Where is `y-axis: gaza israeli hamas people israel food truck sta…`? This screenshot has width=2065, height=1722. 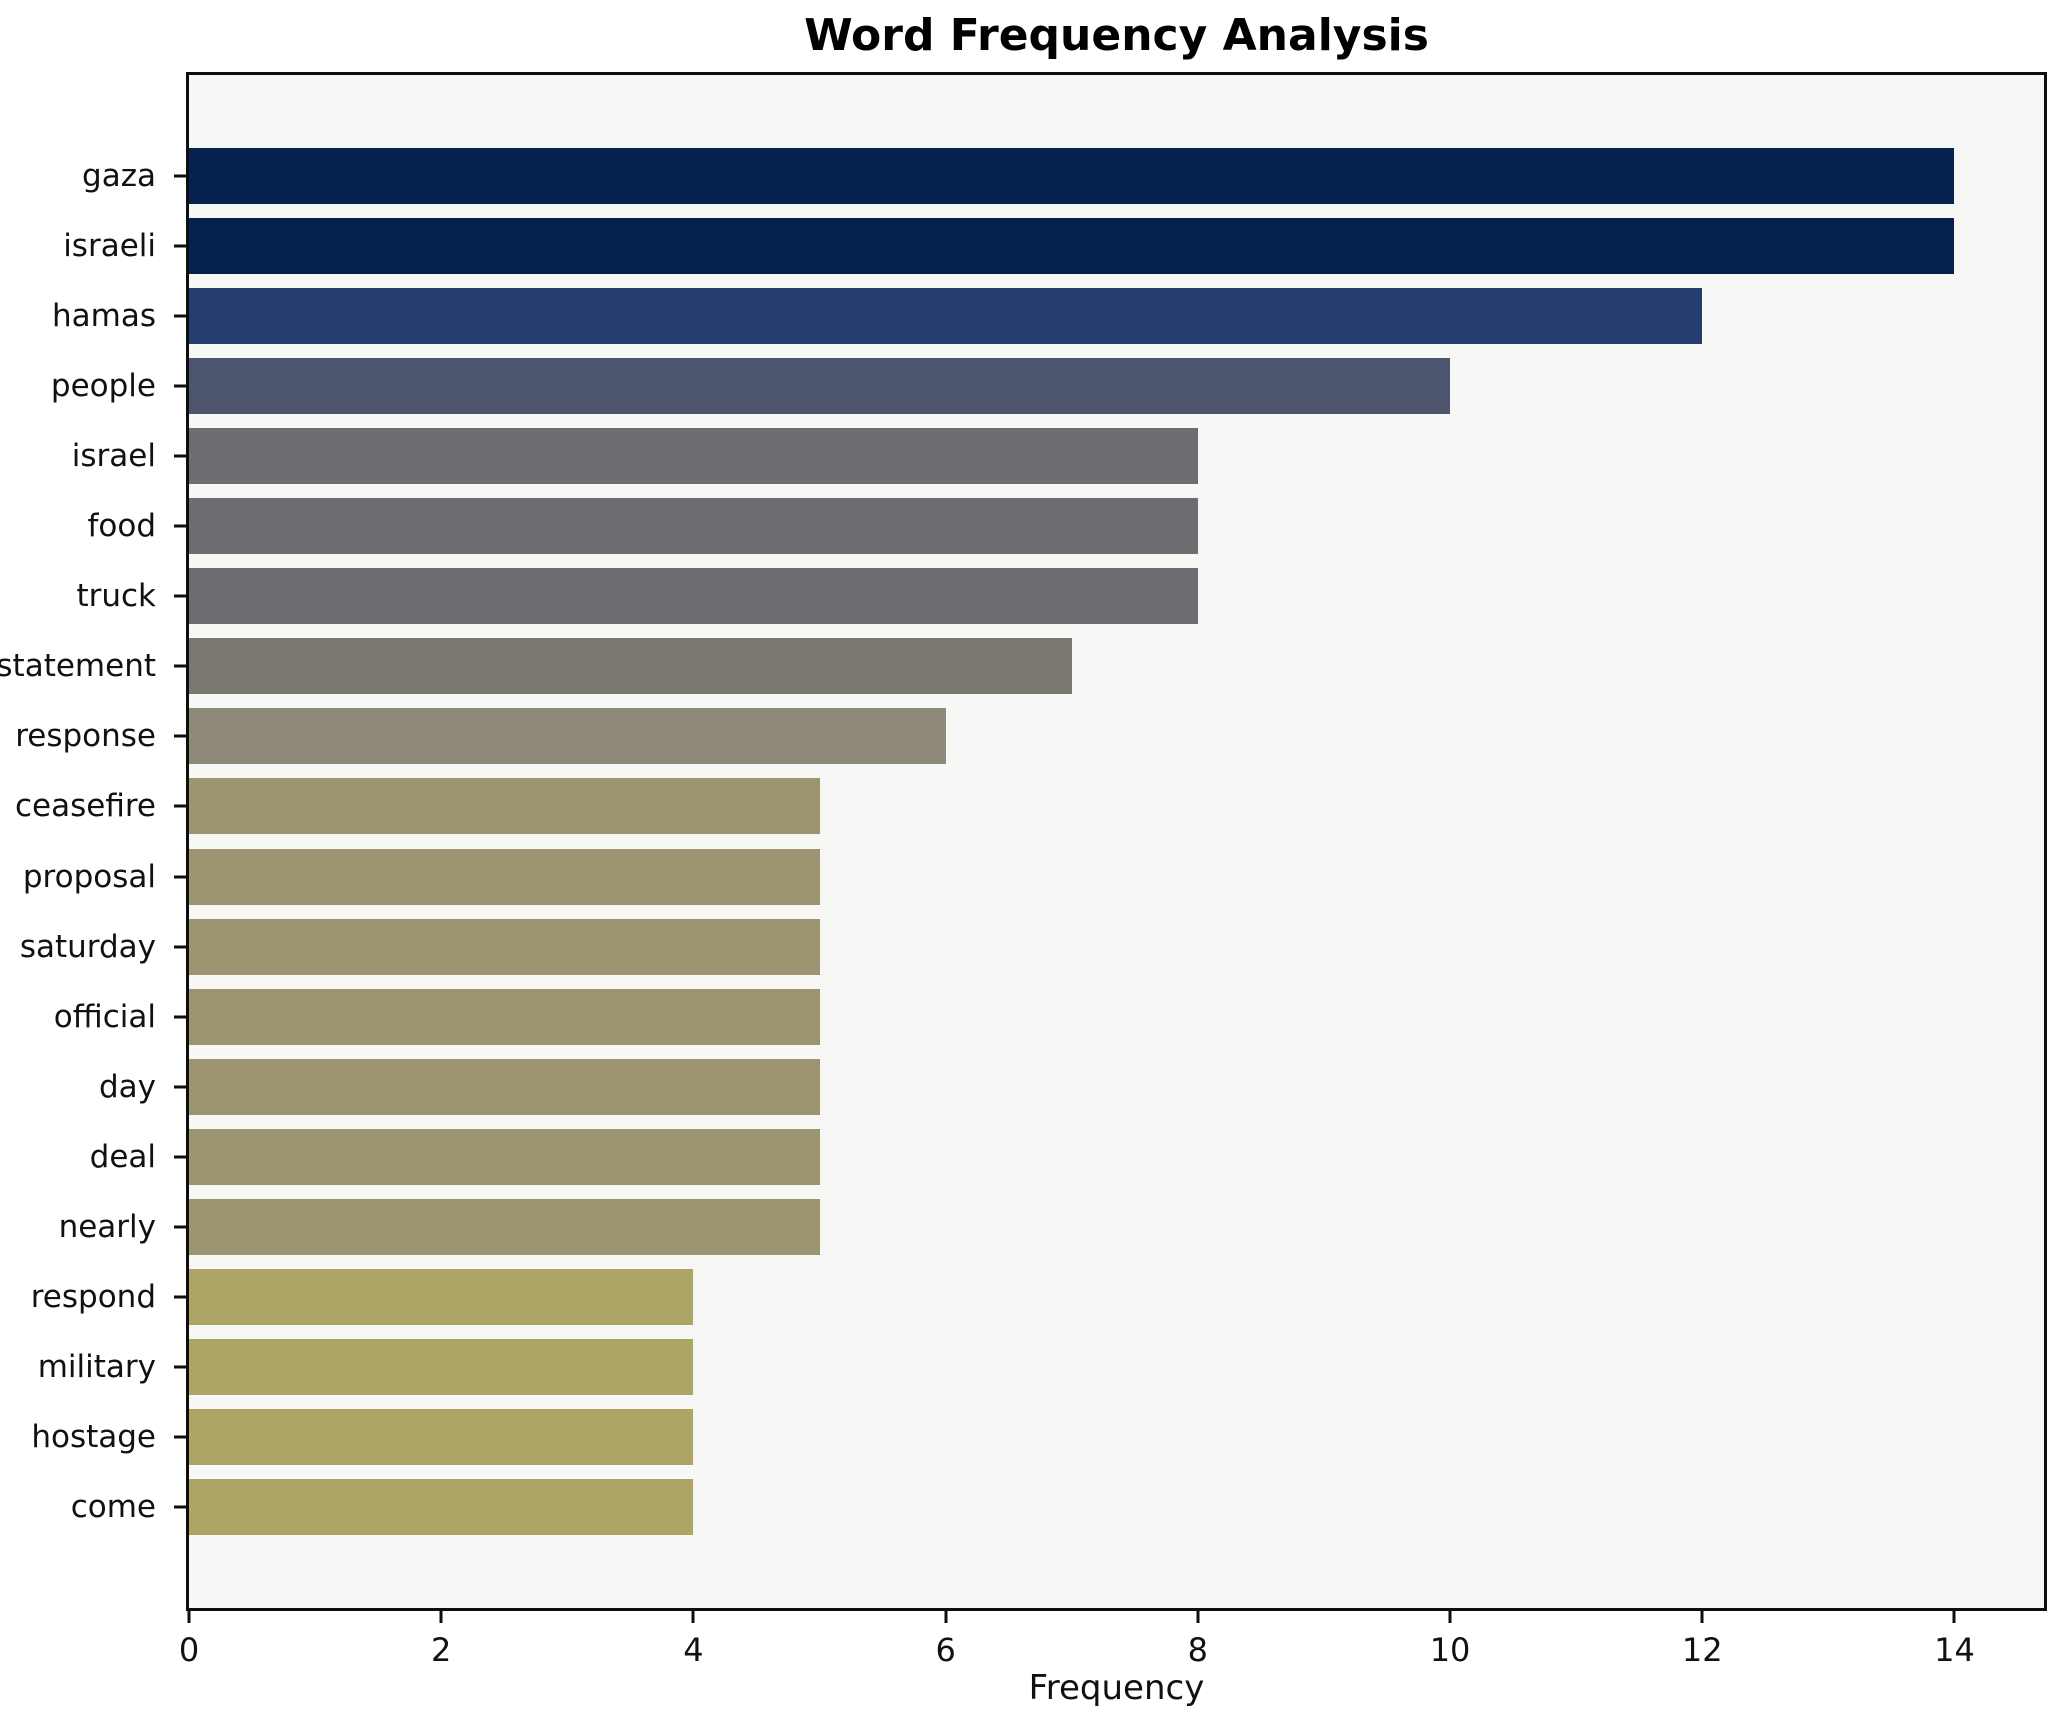
y-axis: gaza israeli hamas people israel food truck sta… is located at coordinates (93, 841).